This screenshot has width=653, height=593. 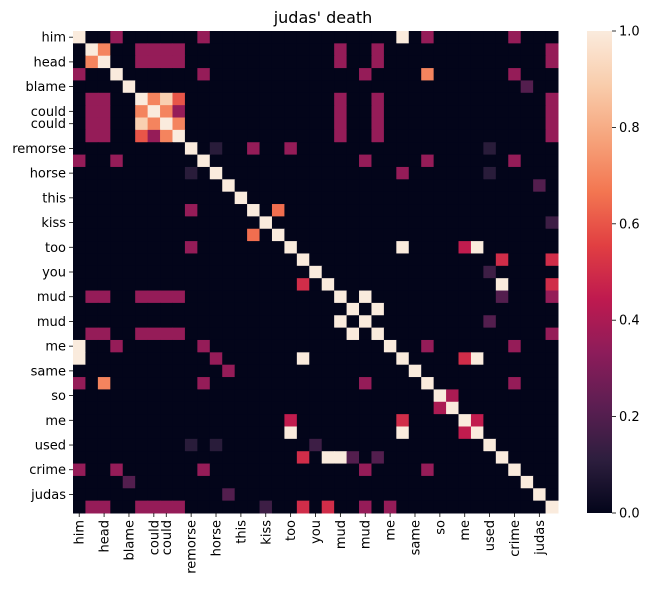 What do you see at coordinates (629, 514) in the screenshot?
I see `colorbar-tick-label: 0.0` at bounding box center [629, 514].